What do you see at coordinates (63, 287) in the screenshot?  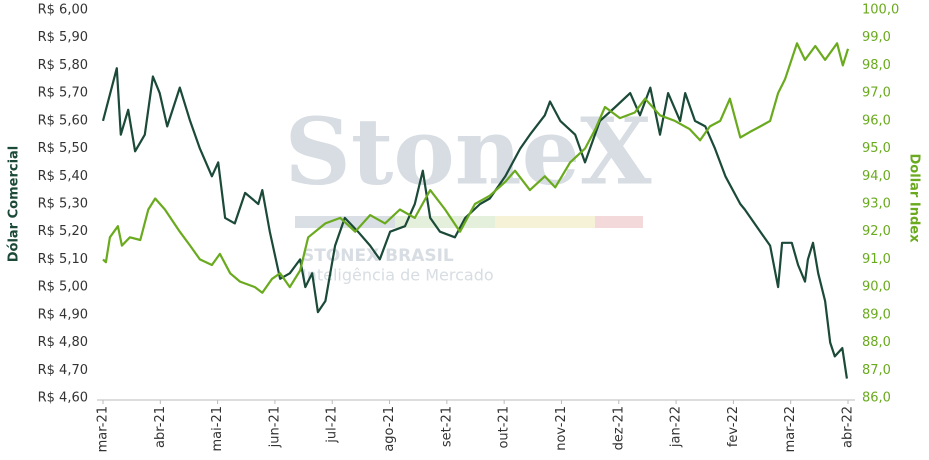 I see `y-tick-label: R$ 5,00` at bounding box center [63, 287].